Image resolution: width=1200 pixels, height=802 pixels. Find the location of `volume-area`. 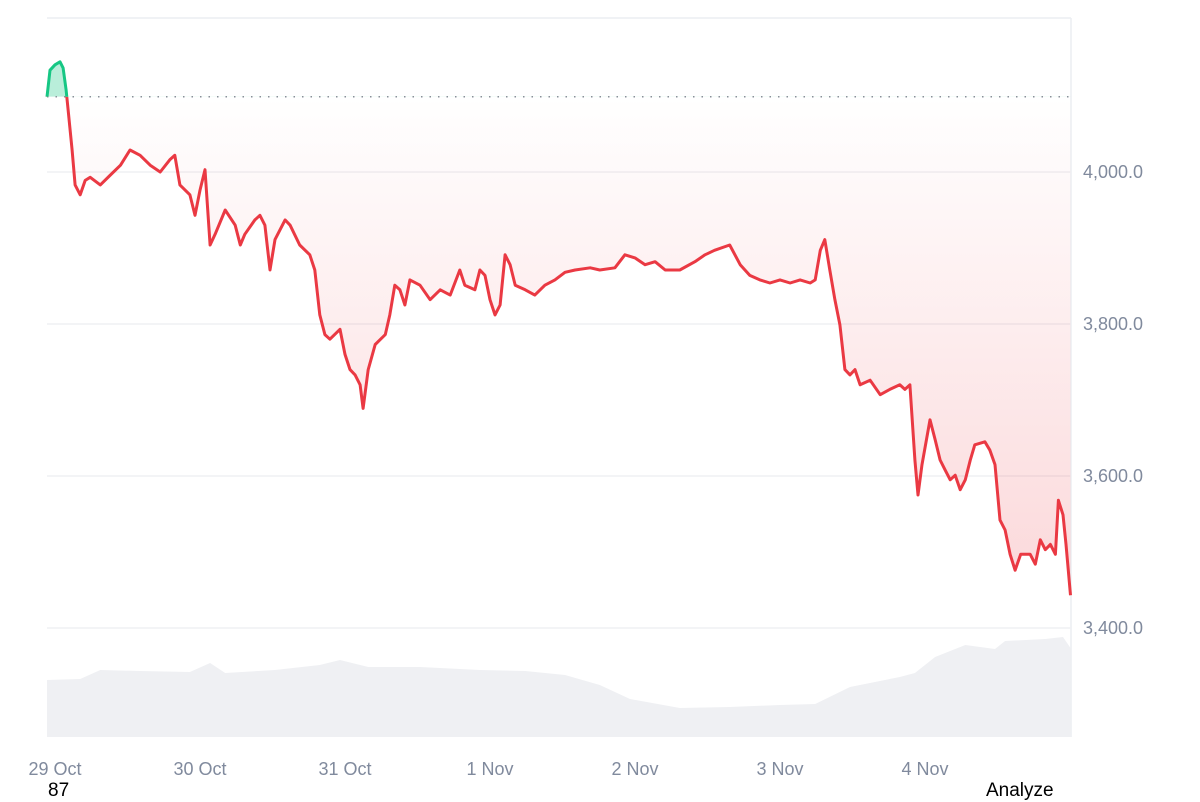

volume-area is located at coordinates (559, 687).